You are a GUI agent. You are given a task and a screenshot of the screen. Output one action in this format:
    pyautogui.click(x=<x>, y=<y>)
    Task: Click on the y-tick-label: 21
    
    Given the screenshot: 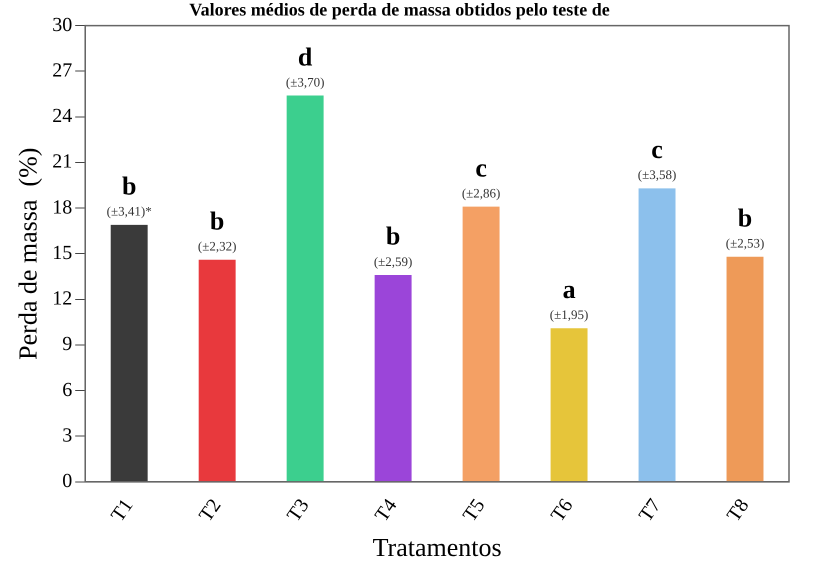 What is the action you would take?
    pyautogui.click(x=62, y=161)
    